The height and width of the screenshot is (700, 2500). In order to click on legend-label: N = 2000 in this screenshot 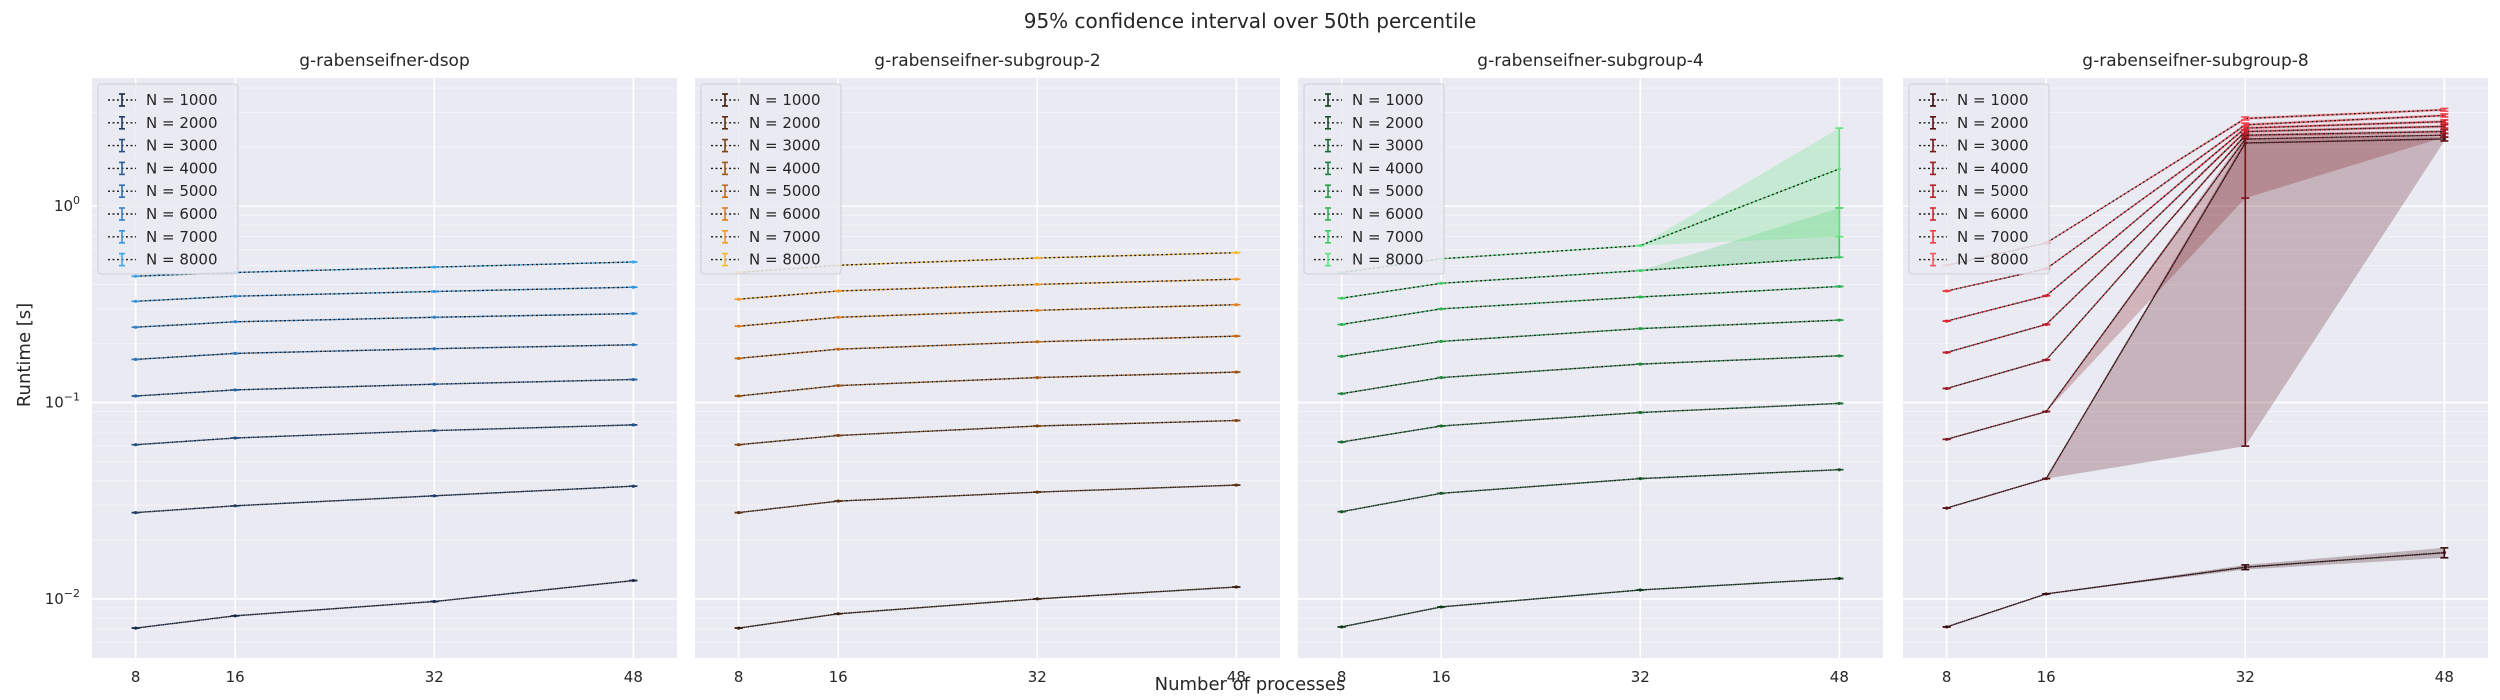, I will do `click(1388, 123)`.